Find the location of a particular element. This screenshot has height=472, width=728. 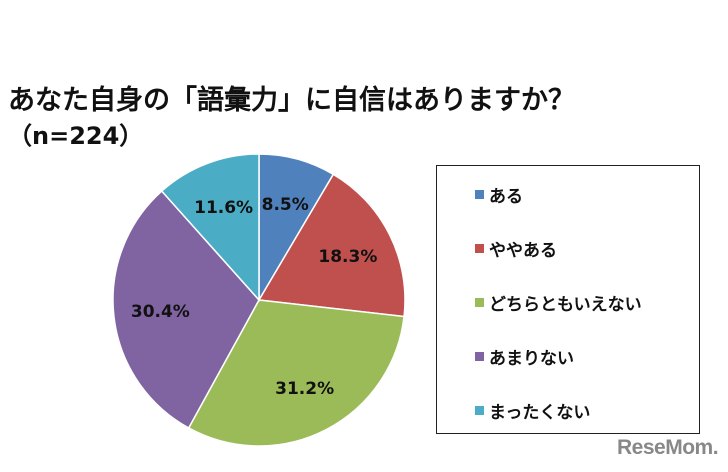

legend-item: あまりない is located at coordinates (524, 356).